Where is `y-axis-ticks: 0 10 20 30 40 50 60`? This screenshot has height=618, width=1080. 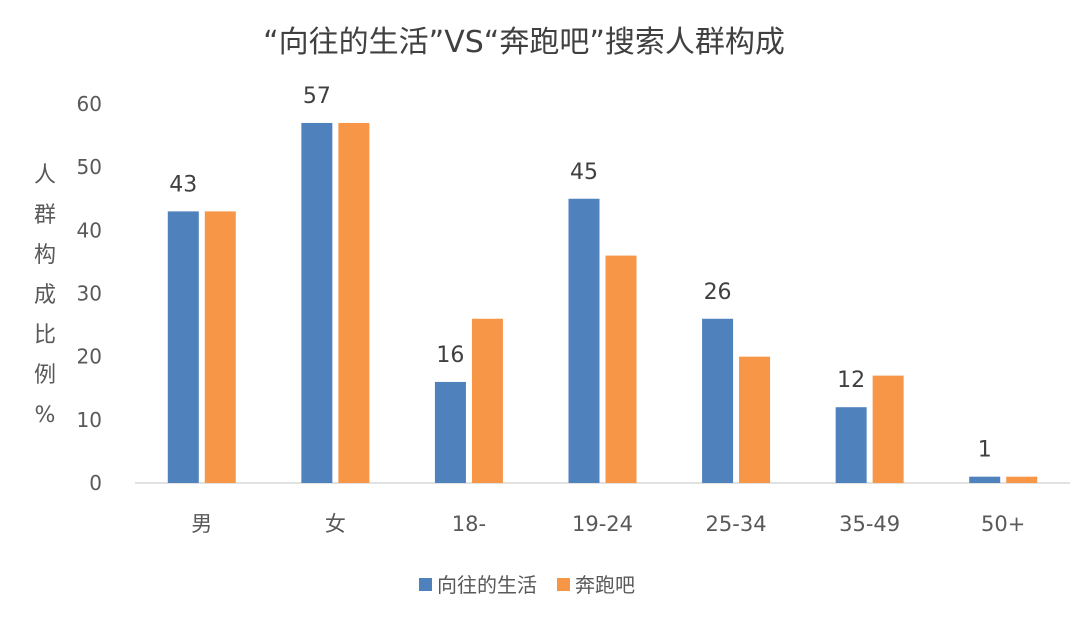 y-axis-ticks: 0 10 20 30 40 50 60 is located at coordinates (89, 293).